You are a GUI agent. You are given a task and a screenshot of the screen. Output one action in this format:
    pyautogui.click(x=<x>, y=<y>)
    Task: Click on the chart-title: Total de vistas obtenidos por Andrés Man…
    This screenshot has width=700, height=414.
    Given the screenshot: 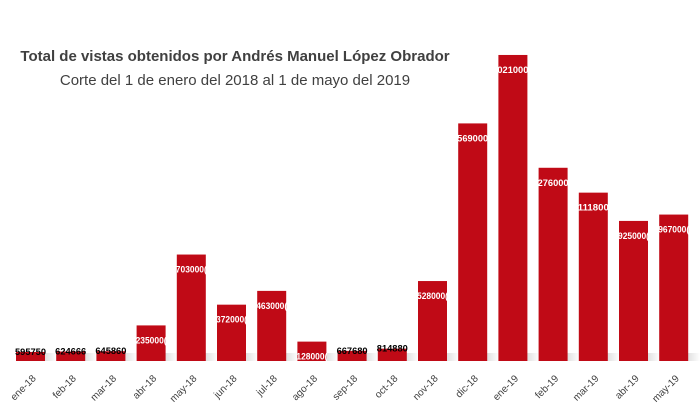 What is the action you would take?
    pyautogui.click(x=235, y=56)
    